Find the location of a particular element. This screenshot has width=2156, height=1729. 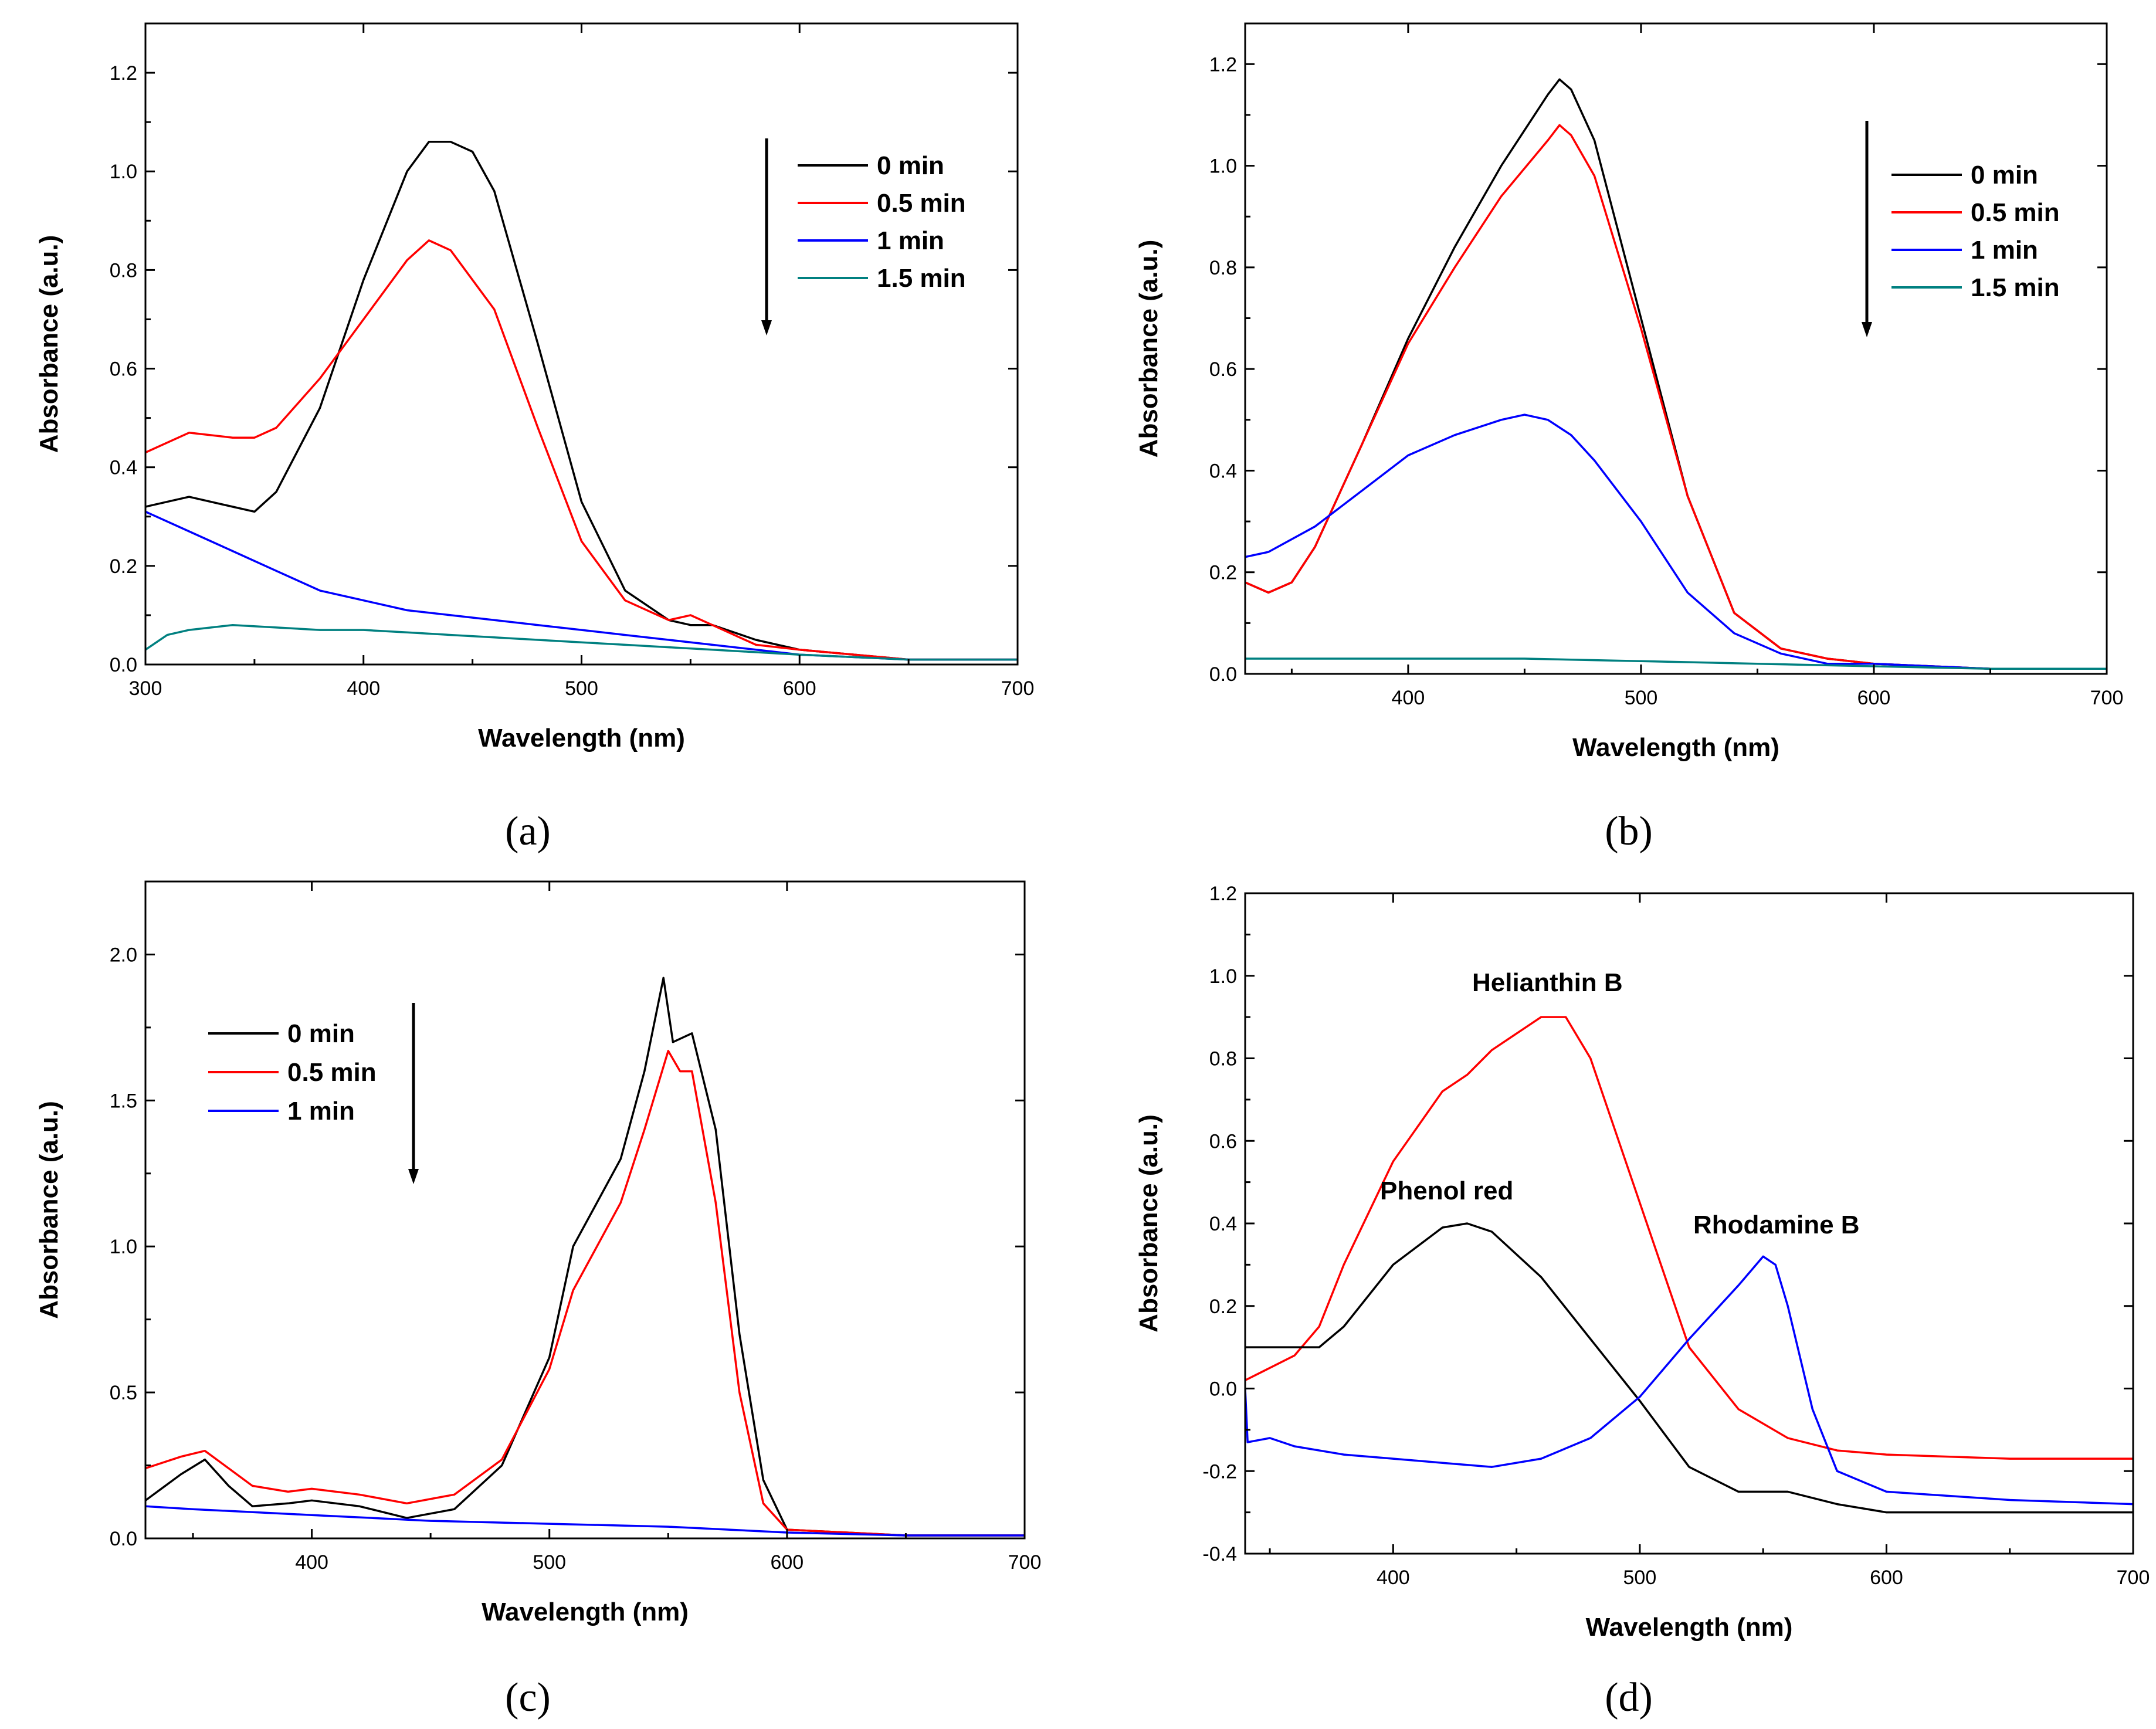

y-tick-label: 1.5 is located at coordinates (123, 1101).